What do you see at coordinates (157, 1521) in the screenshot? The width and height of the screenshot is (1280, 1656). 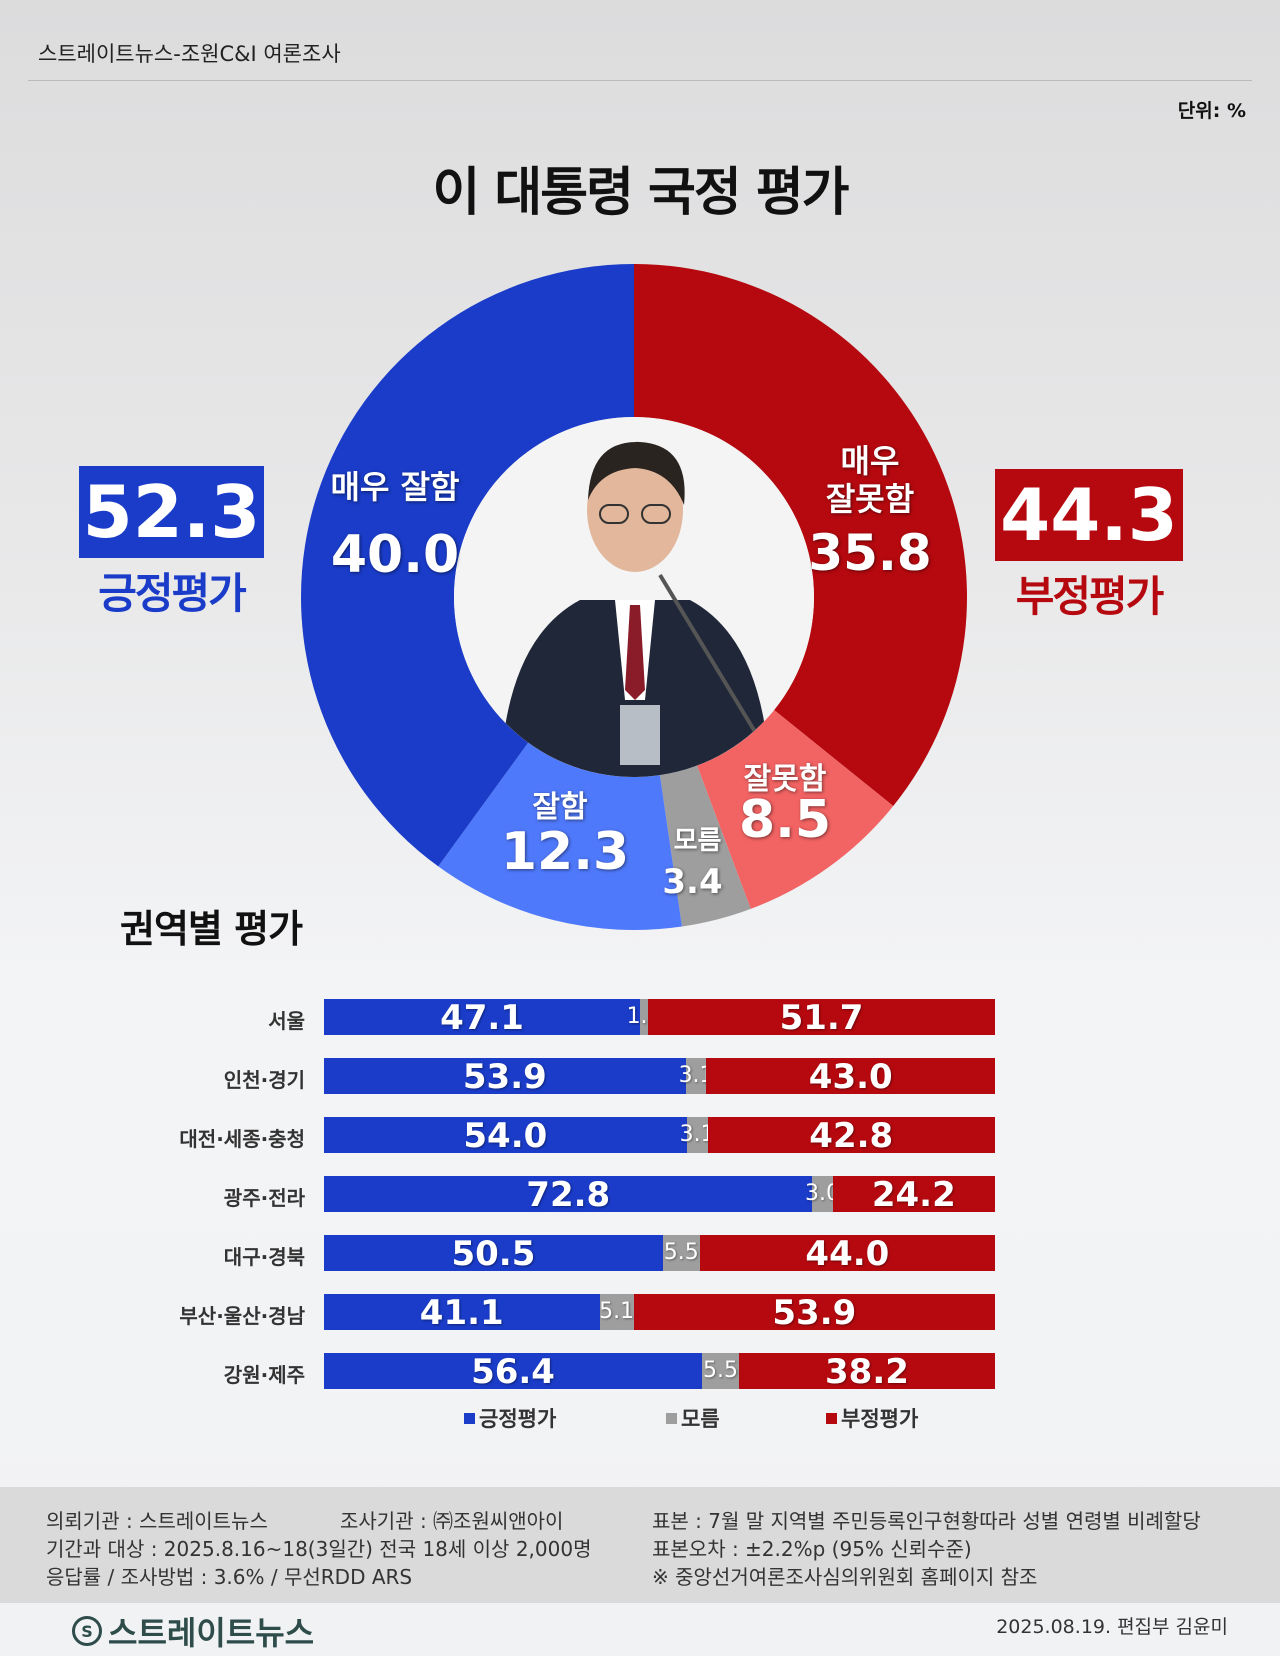 I see `client: 의뢰기관 : 스트레이트뉴스` at bounding box center [157, 1521].